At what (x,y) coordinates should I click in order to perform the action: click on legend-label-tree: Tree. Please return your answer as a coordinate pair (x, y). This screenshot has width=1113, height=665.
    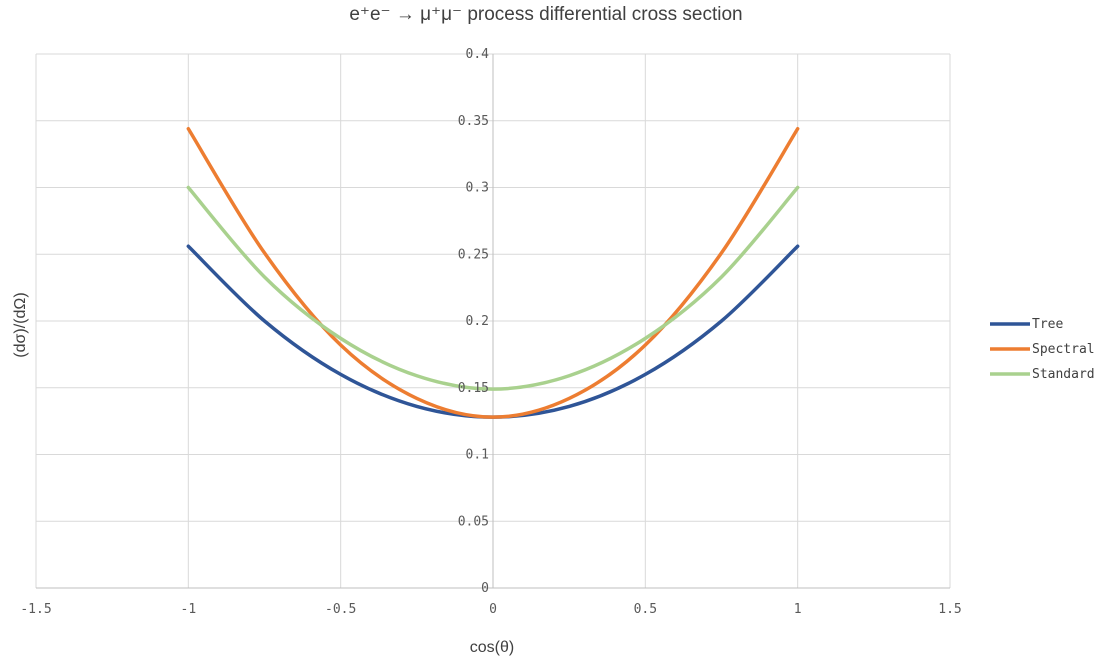
    Looking at the image, I should click on (1047, 324).